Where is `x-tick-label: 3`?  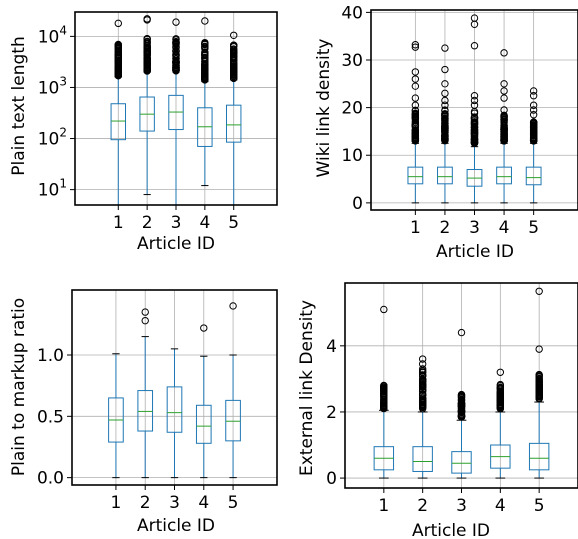
x-tick-label: 3 is located at coordinates (174, 503).